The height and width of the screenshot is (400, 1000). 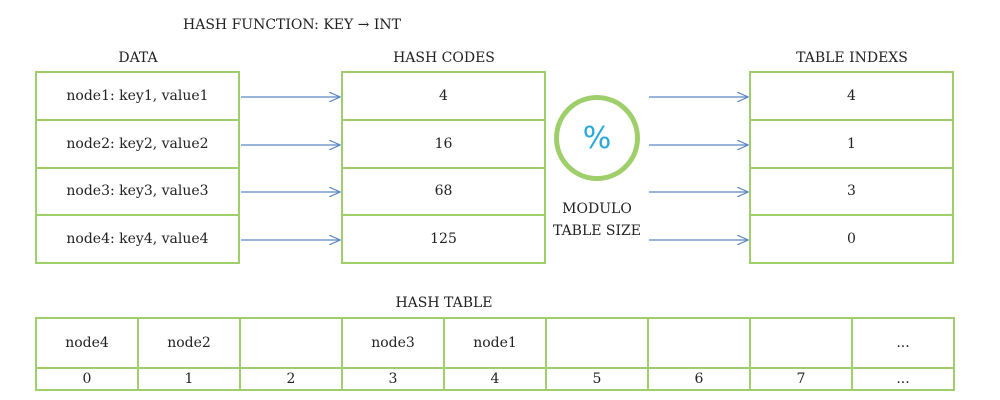 I want to click on hash-table-header: HASH TABLE, so click(x=444, y=303).